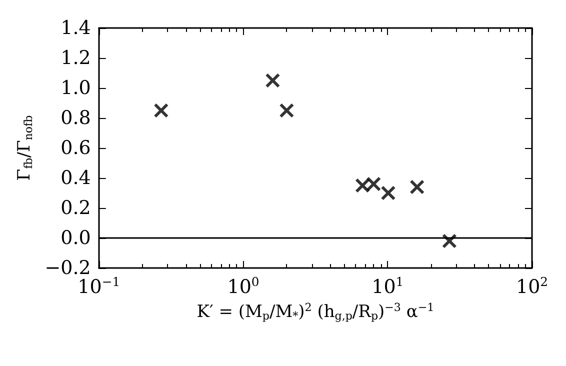  I want to click on y-tick-label: 1.2, so click(75, 58).